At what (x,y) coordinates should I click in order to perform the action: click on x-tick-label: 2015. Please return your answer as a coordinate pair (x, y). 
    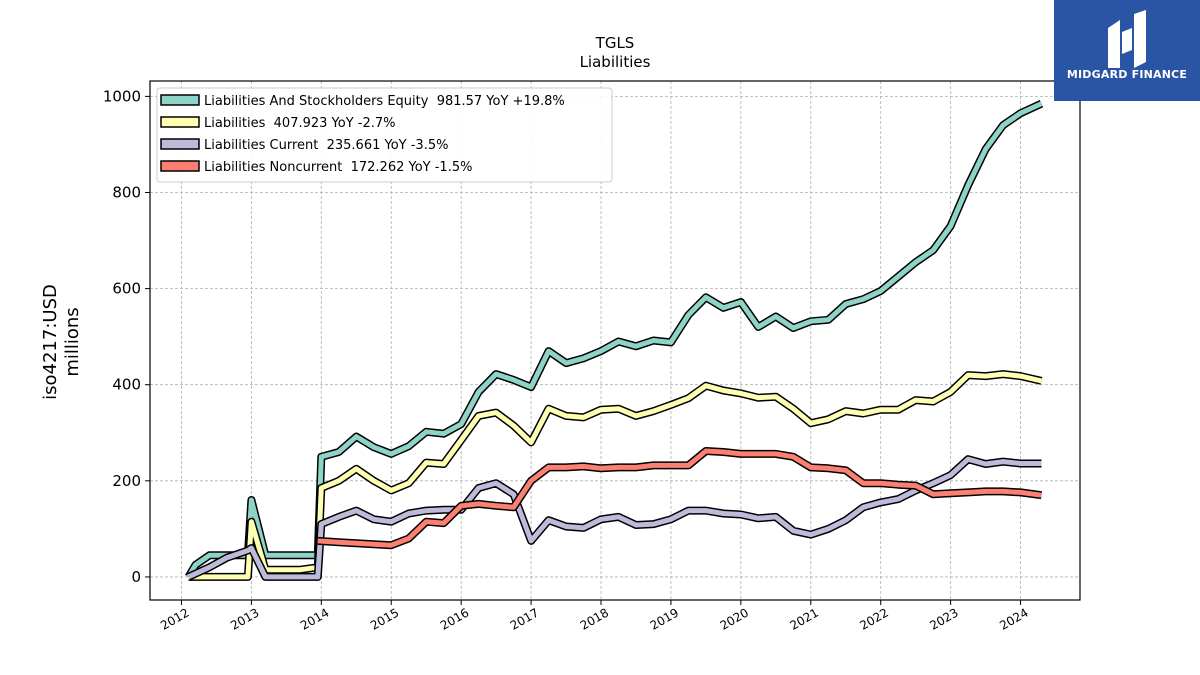
    Looking at the image, I should click on (384, 618).